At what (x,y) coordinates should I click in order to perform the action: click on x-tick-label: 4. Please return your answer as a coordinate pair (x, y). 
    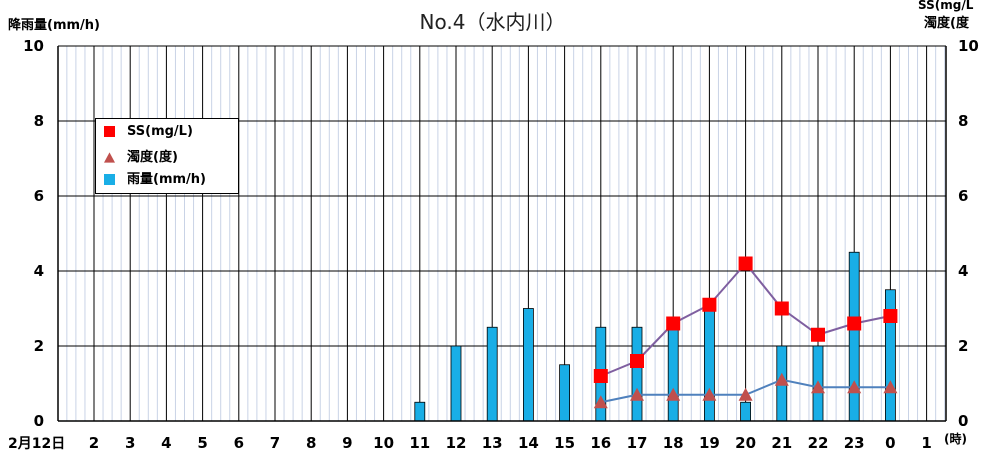
    Looking at the image, I should click on (166, 443).